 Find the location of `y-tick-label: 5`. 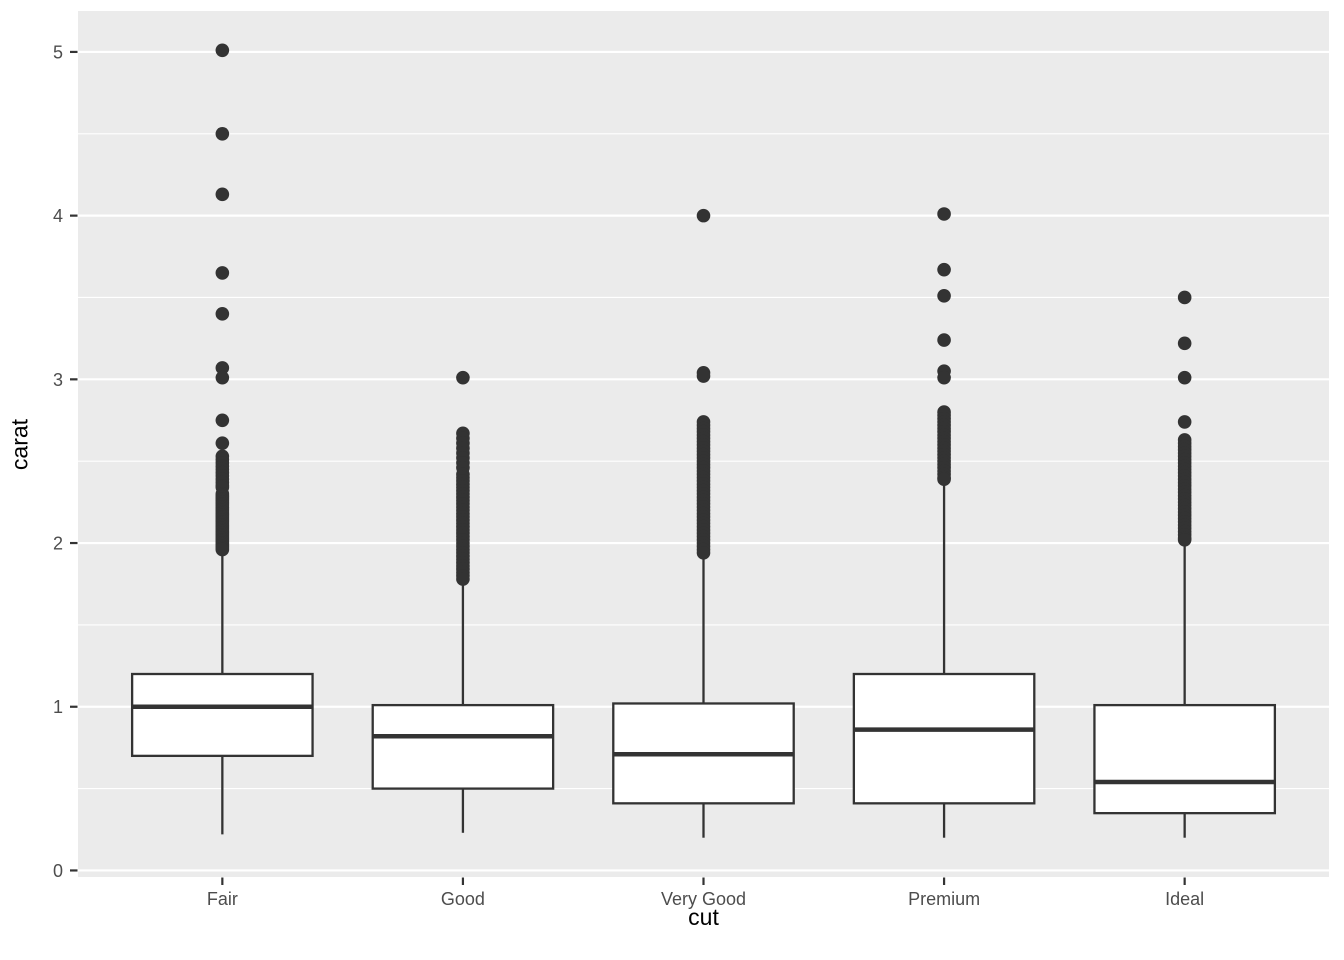

y-tick-label: 5 is located at coordinates (58, 52).